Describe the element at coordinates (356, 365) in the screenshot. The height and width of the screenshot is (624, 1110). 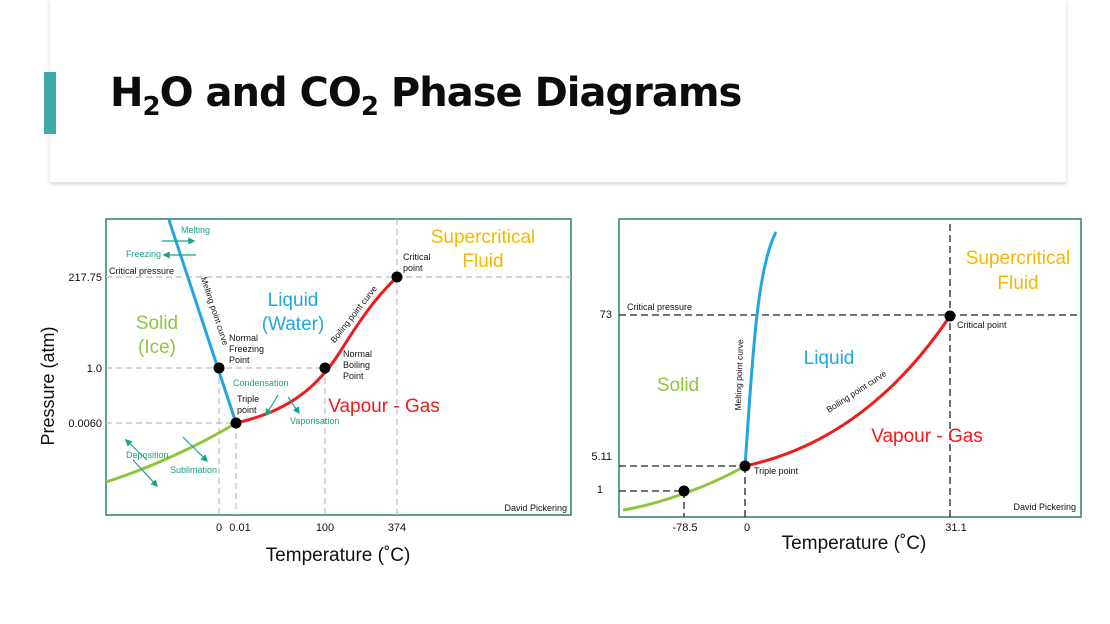
I see `h2o-boiling-label-line2: Boiling` at that location.